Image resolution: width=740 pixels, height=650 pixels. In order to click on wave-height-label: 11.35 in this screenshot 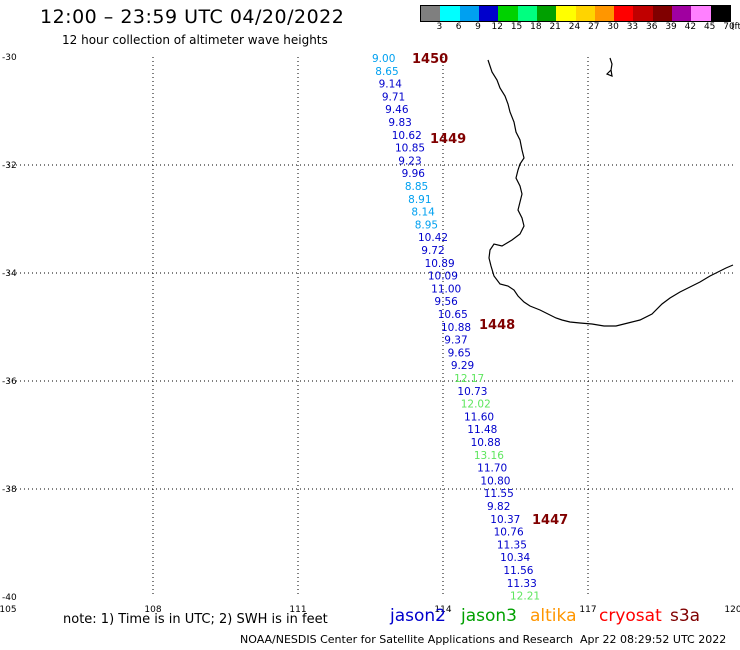, I will do `click(512, 545)`.